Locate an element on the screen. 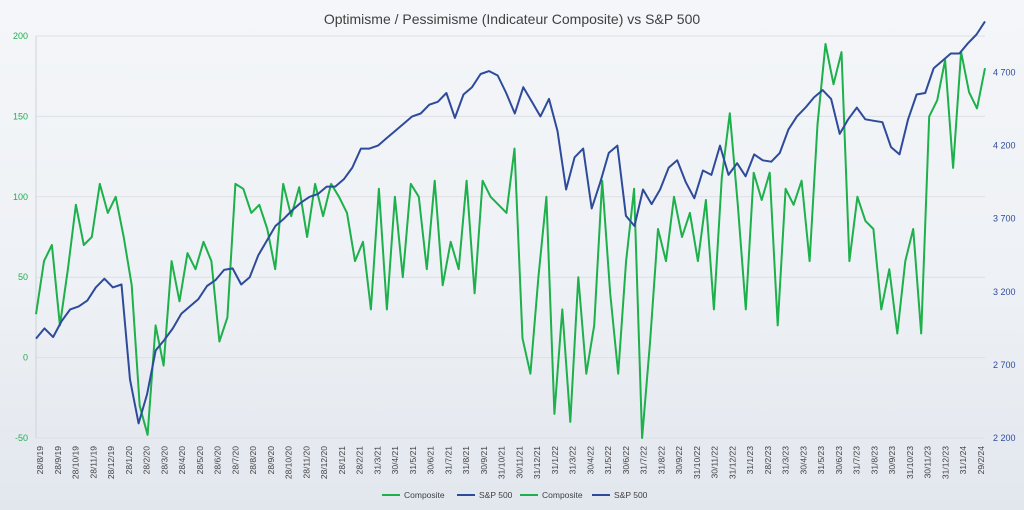 This screenshot has width=1024, height=510. x-tick-label: 31/8/22 is located at coordinates (661, 460).